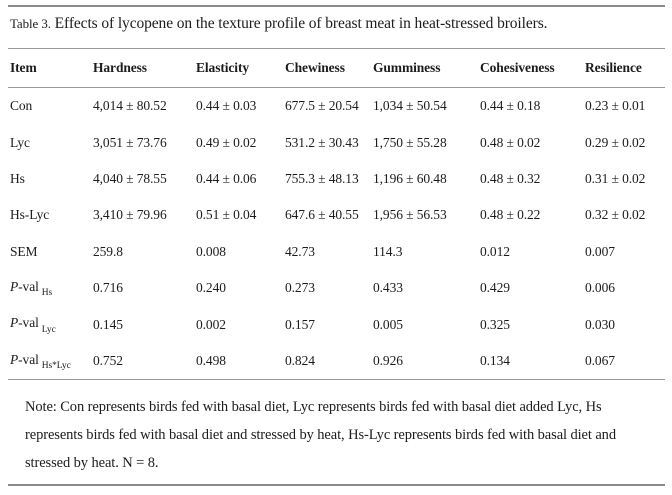 The height and width of the screenshot is (495, 672). I want to click on table-cell: 259.8, so click(108, 251).